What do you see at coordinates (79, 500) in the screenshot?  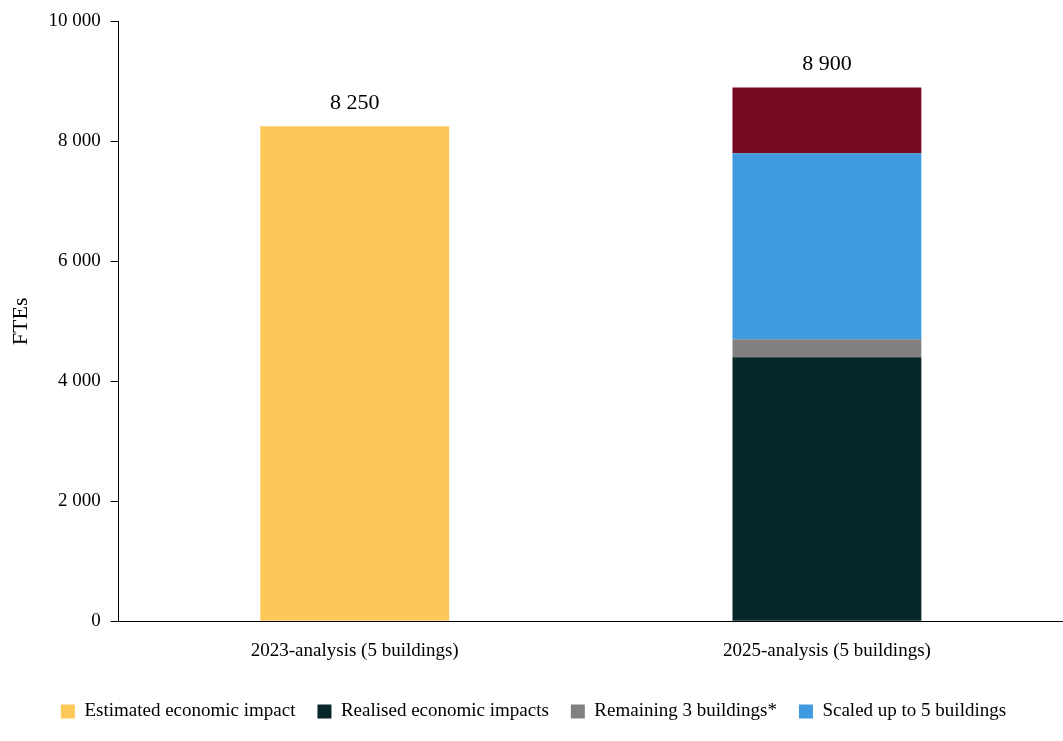 I see `y-tick-label: 2 000` at bounding box center [79, 500].